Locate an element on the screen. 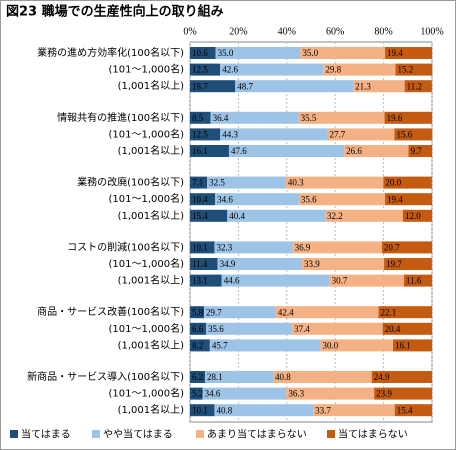 This screenshot has height=450, width=456. value-label: 36.4 is located at coordinates (221, 118).